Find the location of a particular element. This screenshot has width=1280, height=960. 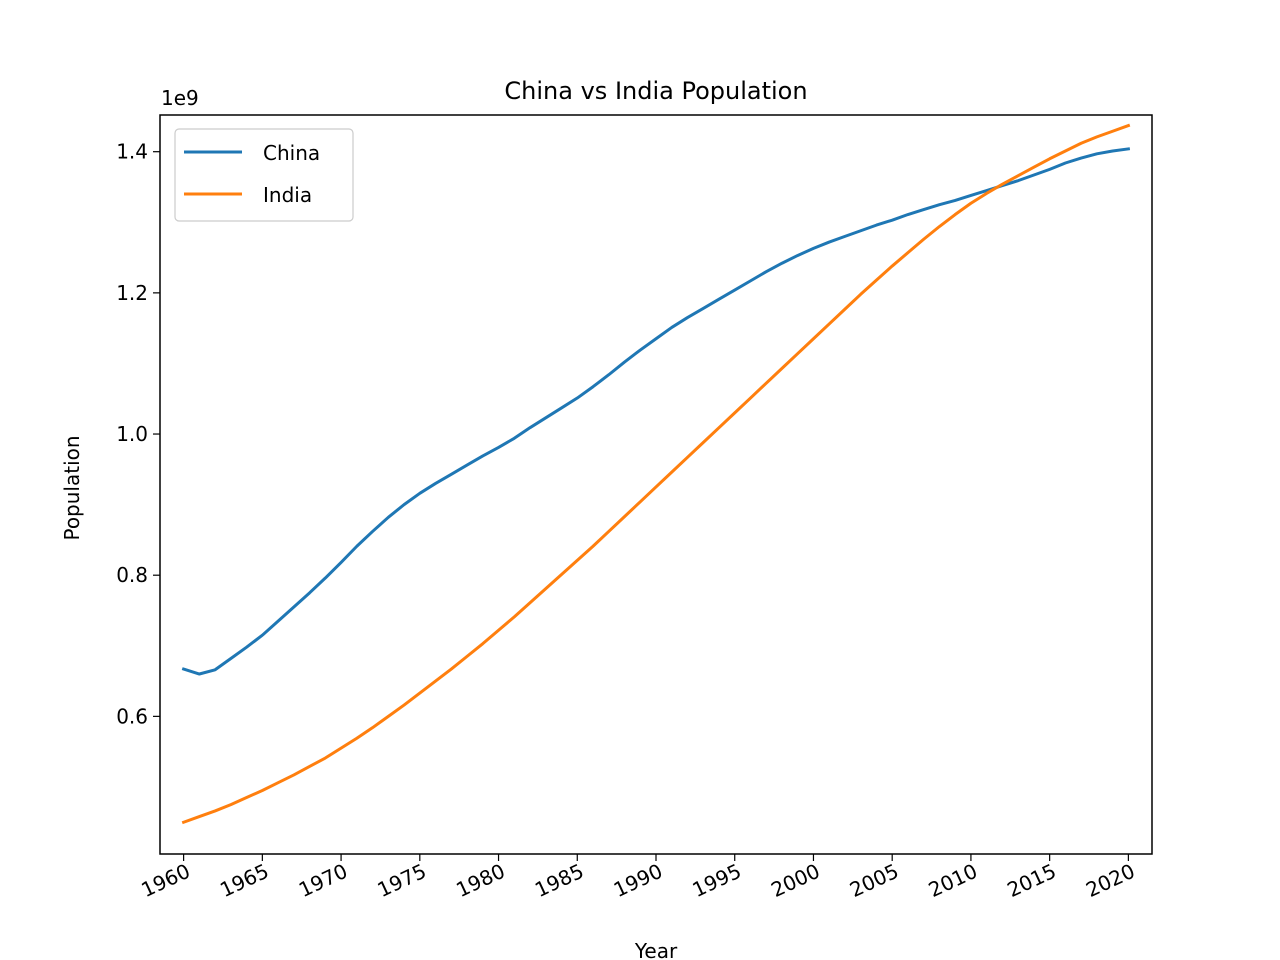

legend: China India is located at coordinates (264, 175).